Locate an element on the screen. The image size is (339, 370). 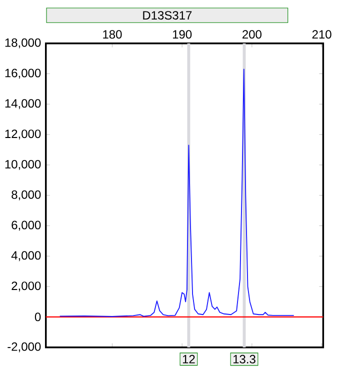
y-tick-label: 0 is located at coordinates (38, 317).